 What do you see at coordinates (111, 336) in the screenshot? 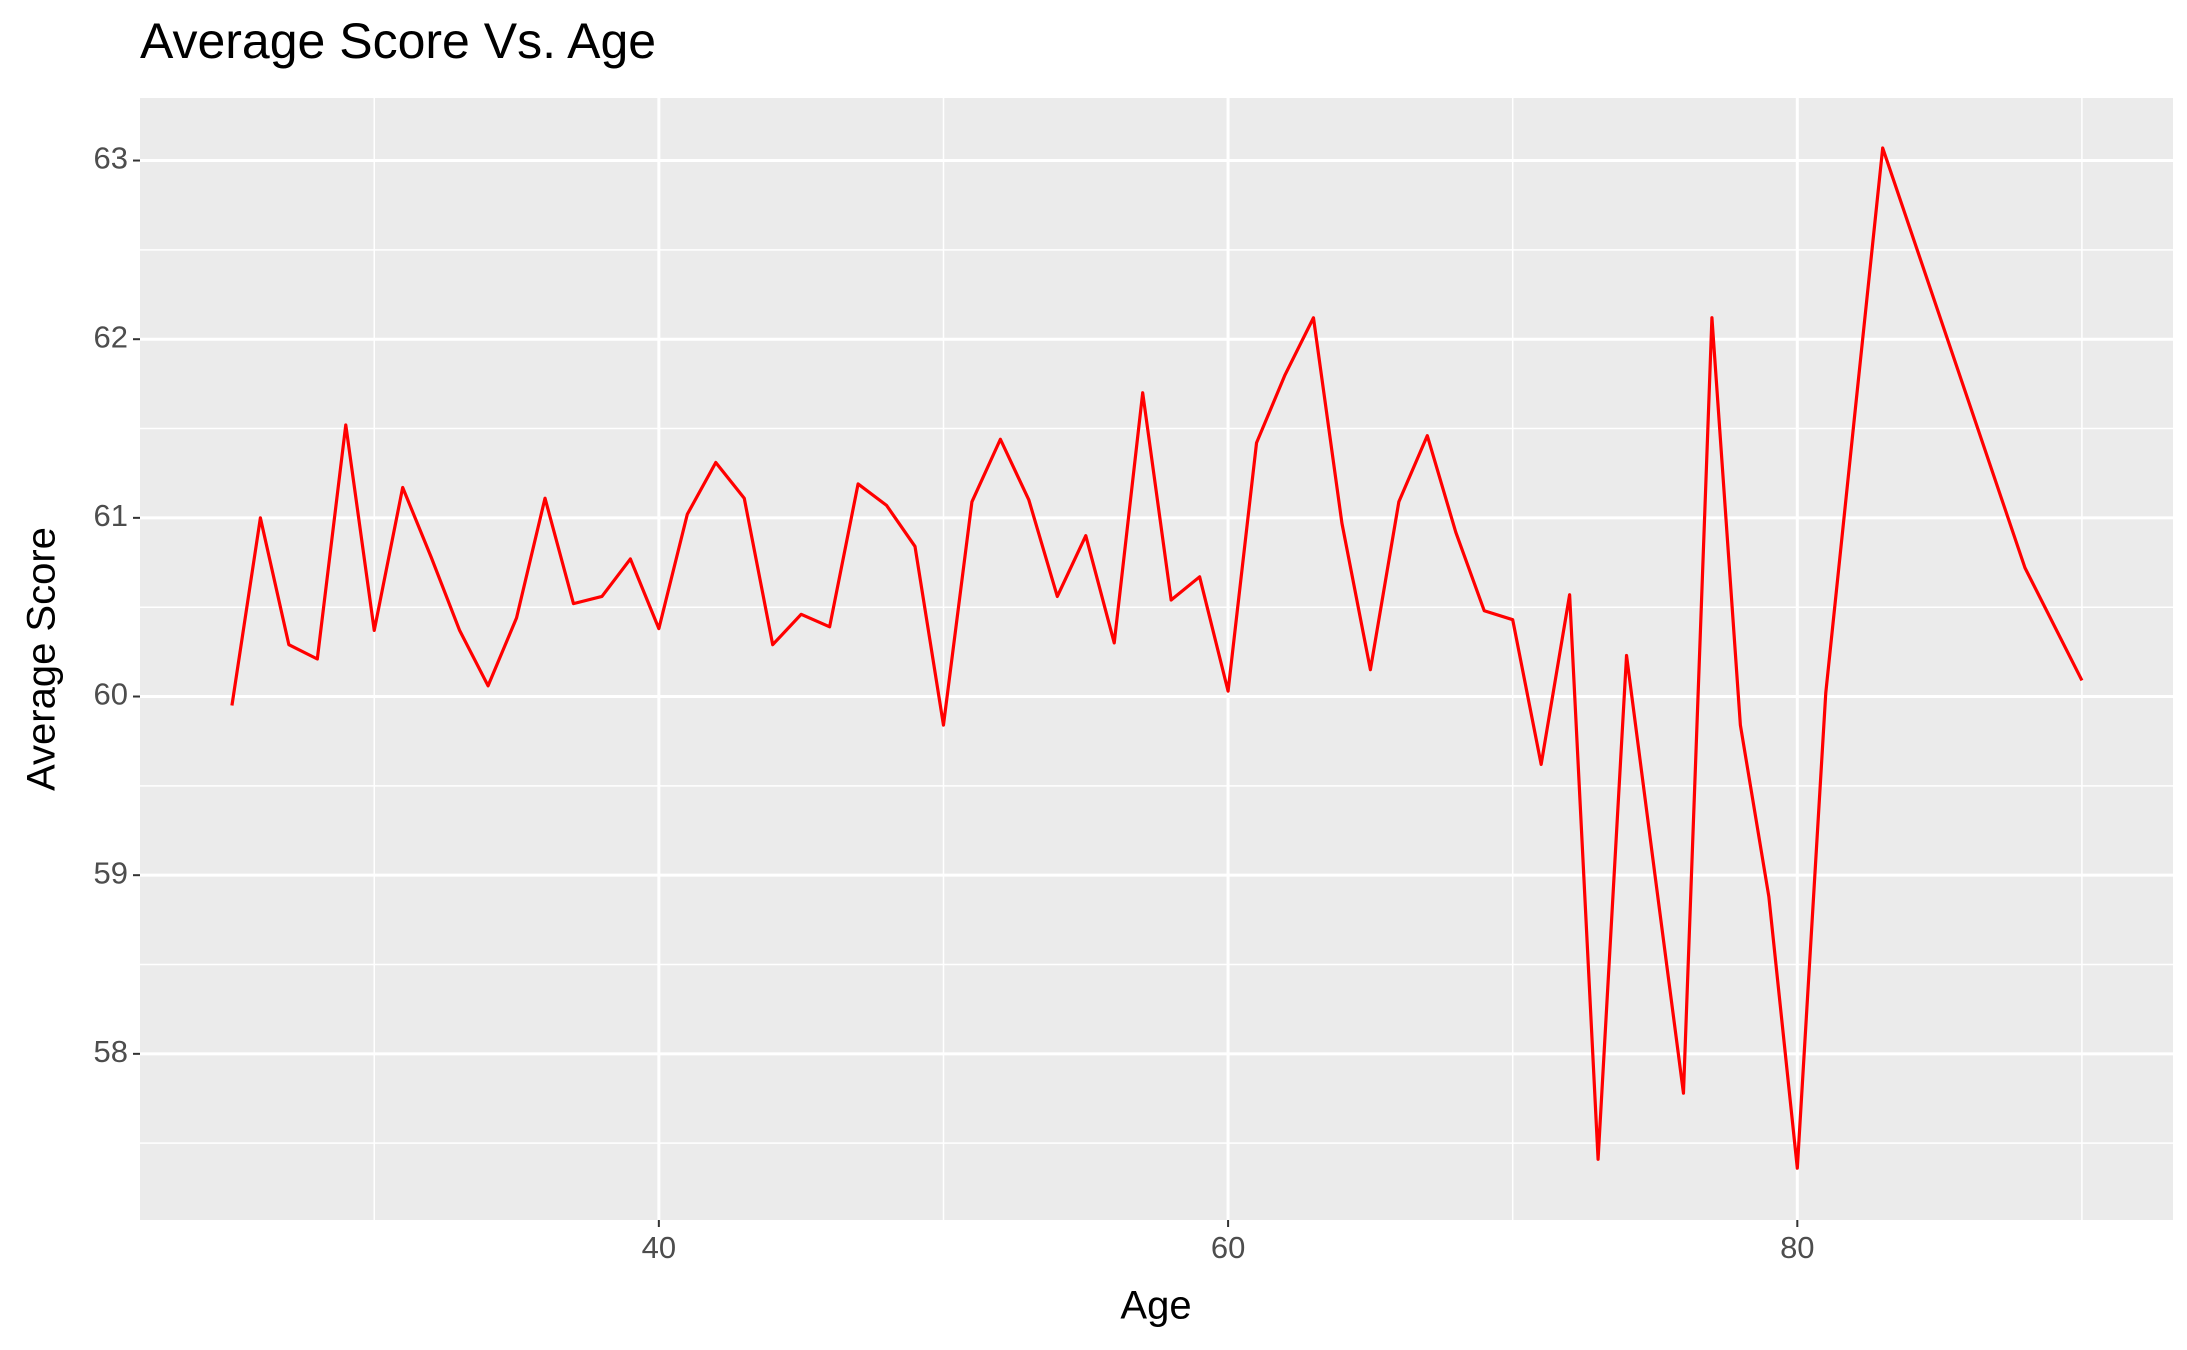
I see `y-tick-label: 62` at bounding box center [111, 336].